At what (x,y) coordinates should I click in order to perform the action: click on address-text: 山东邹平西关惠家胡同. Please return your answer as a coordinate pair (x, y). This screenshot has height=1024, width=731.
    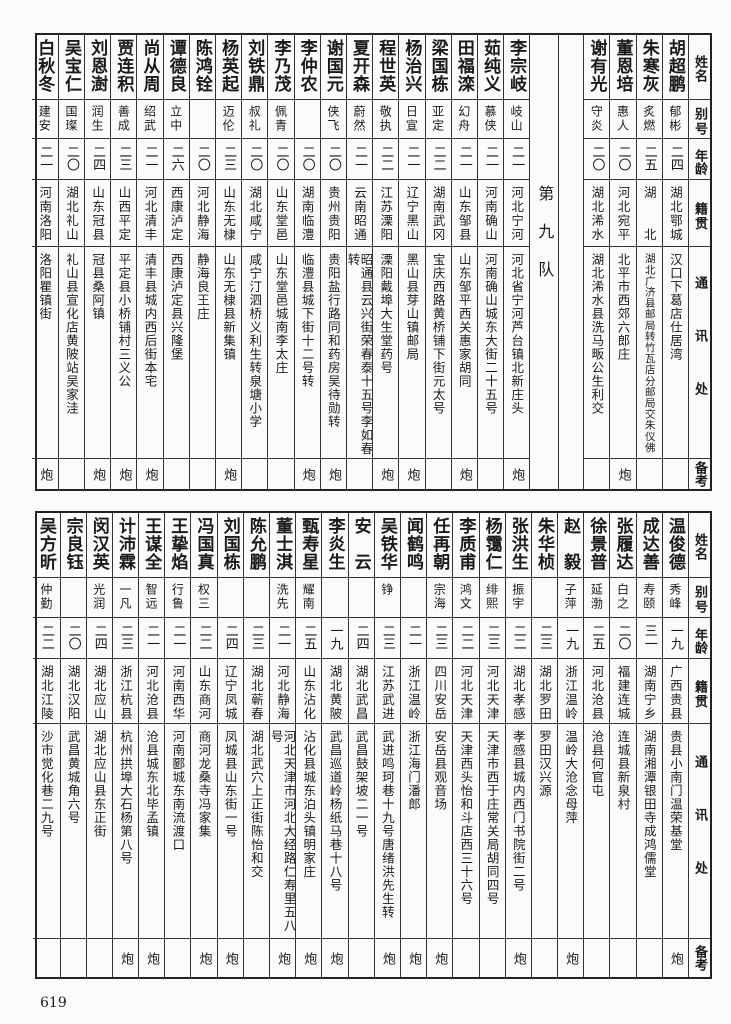
    Looking at the image, I should click on (464, 320).